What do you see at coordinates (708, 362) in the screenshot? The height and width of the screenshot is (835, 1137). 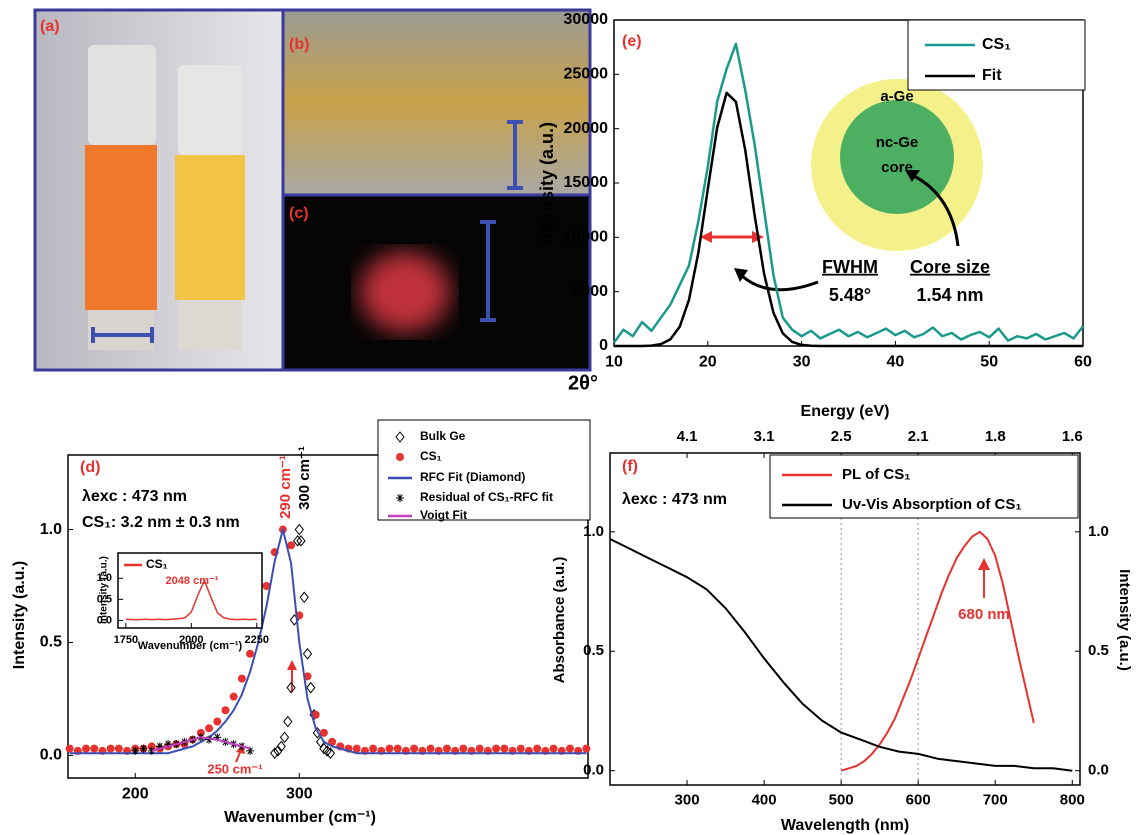 I see `x-tick-label: 20` at bounding box center [708, 362].